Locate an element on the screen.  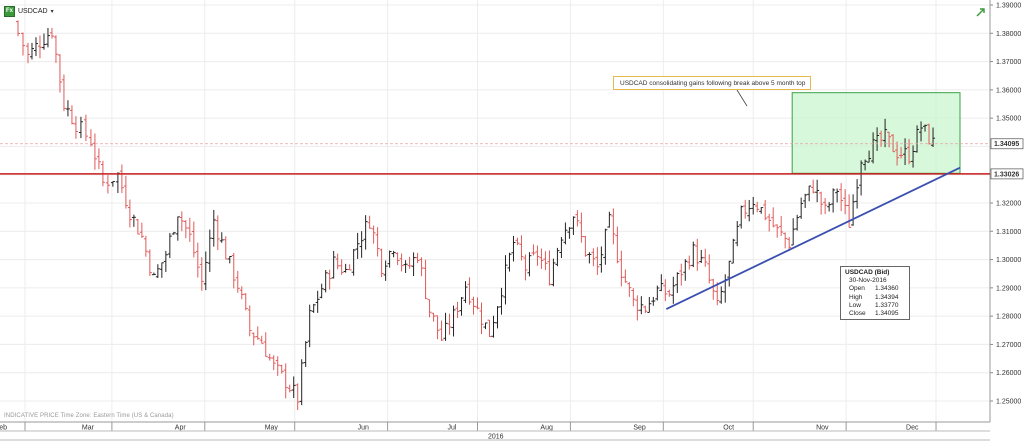
chevron-down-icon: ▾ is located at coordinates (52, 11).